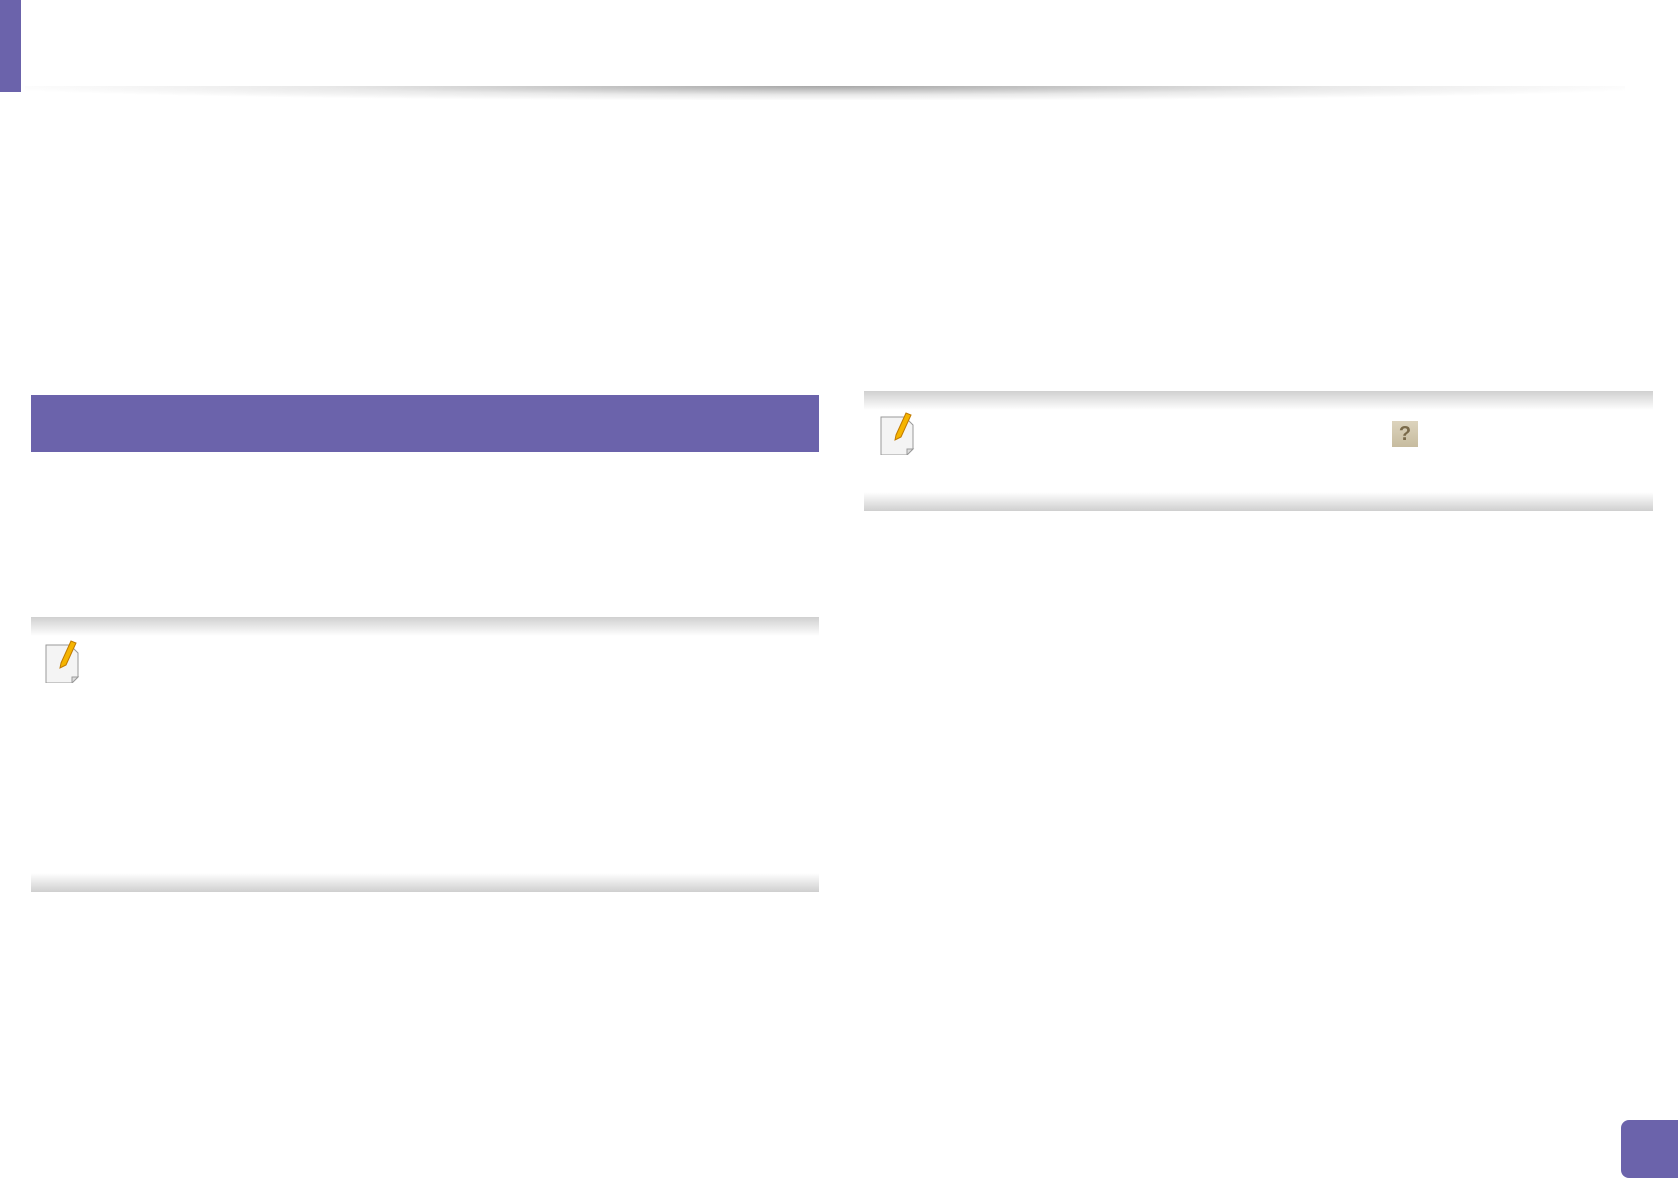 The image size is (1678, 1178). What do you see at coordinates (10, 46) in the screenshot?
I see `chapter-tab` at bounding box center [10, 46].